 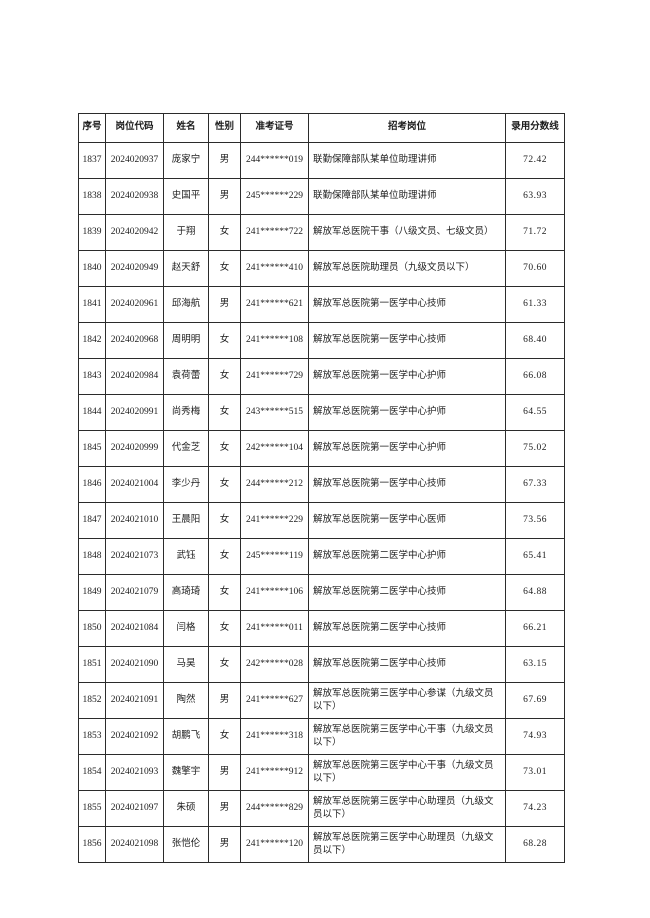 What do you see at coordinates (186, 844) in the screenshot?
I see `cell-name: 张恺伦` at bounding box center [186, 844].